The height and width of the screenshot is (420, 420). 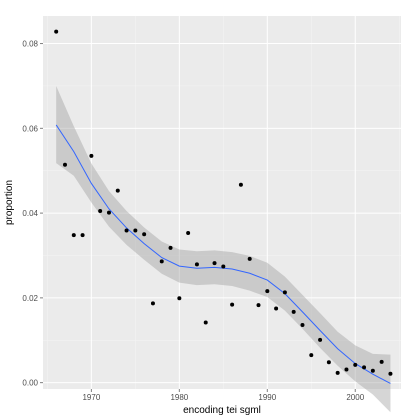 I want to click on x-tick-label: 1980, so click(x=179, y=397).